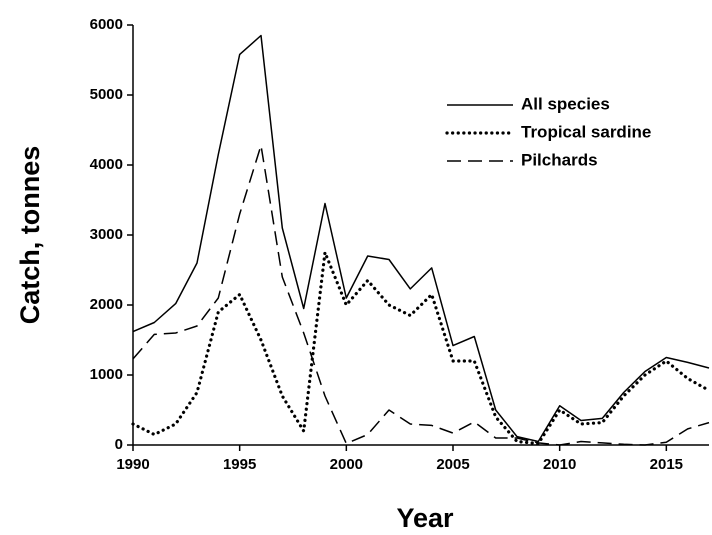 The width and height of the screenshot is (712, 535). Describe the element at coordinates (106, 24) in the screenshot. I see `y-tick-label: 6000` at that location.